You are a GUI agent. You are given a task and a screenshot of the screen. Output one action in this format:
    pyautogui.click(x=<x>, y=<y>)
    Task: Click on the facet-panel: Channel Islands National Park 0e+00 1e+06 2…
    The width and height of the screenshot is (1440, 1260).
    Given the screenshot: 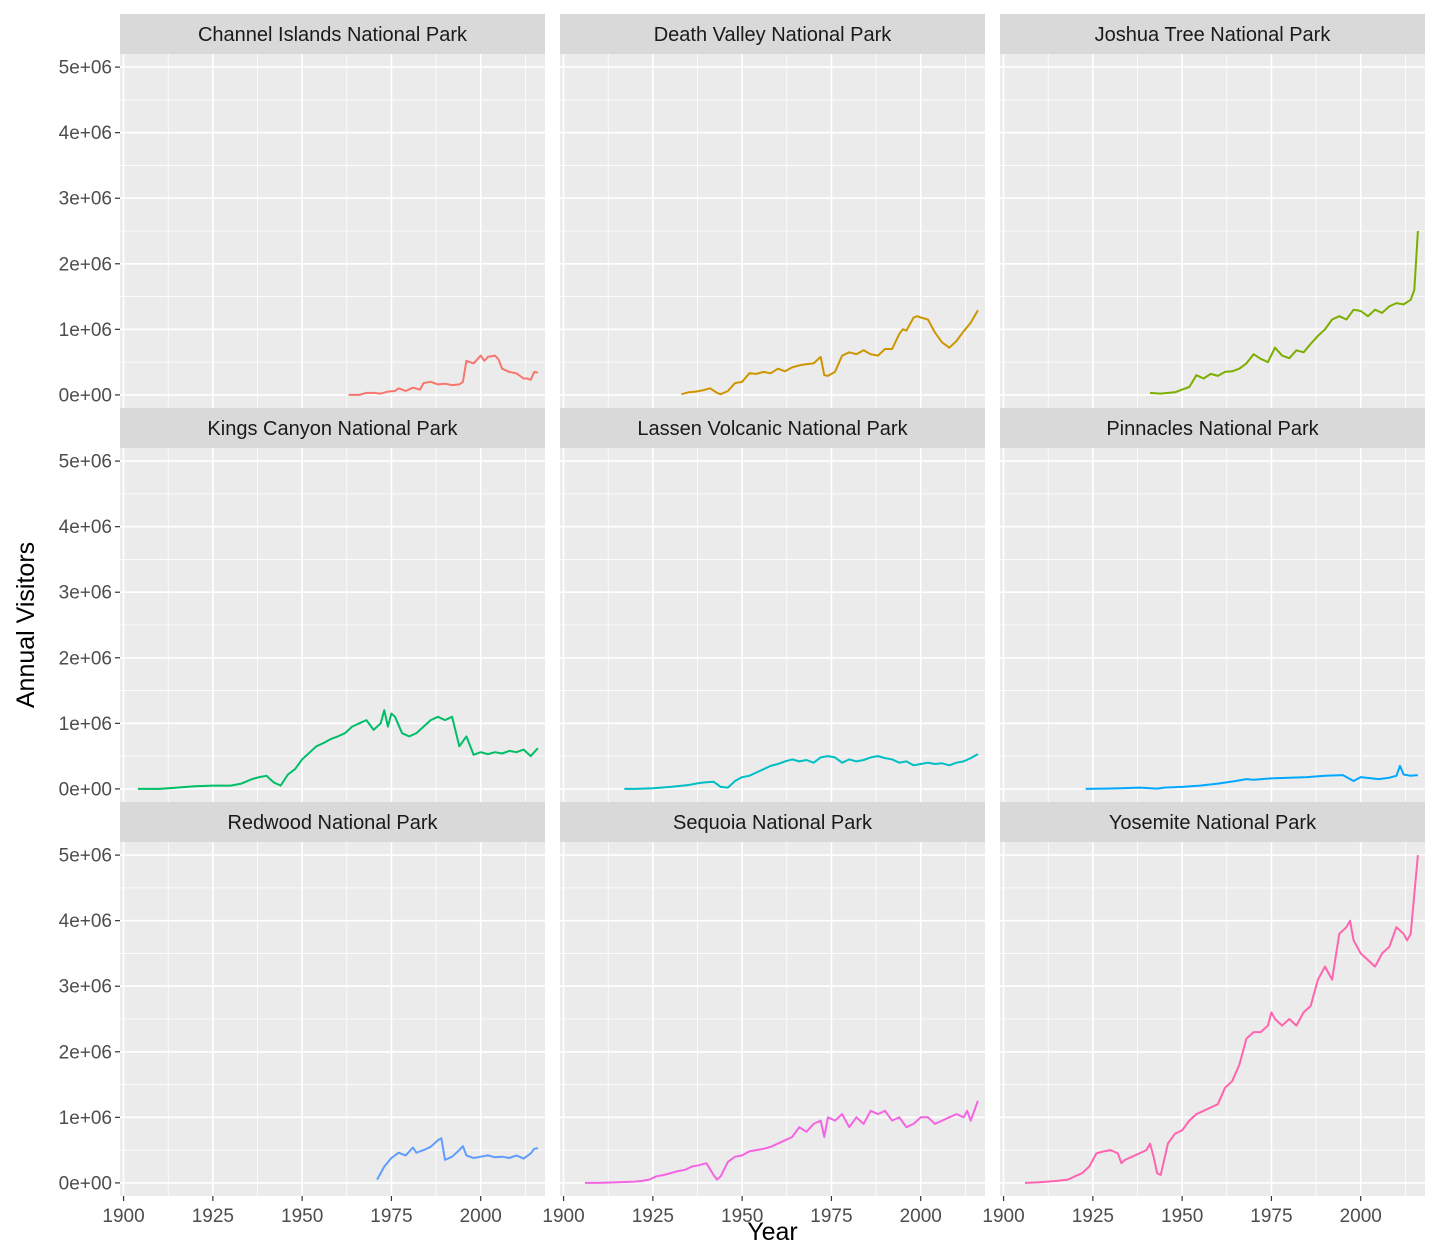 What is the action you would take?
    pyautogui.click(x=302, y=211)
    